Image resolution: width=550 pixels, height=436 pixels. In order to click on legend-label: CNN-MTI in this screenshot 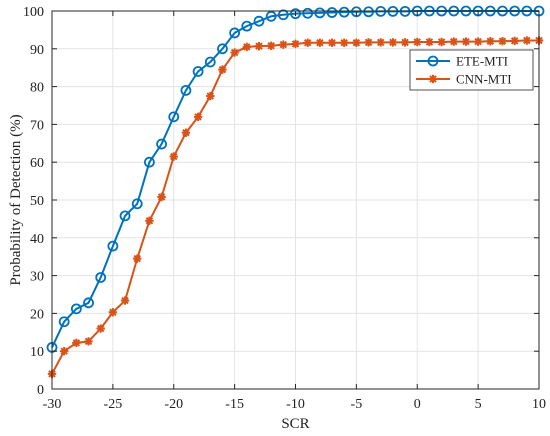, I will do `click(484, 79)`.